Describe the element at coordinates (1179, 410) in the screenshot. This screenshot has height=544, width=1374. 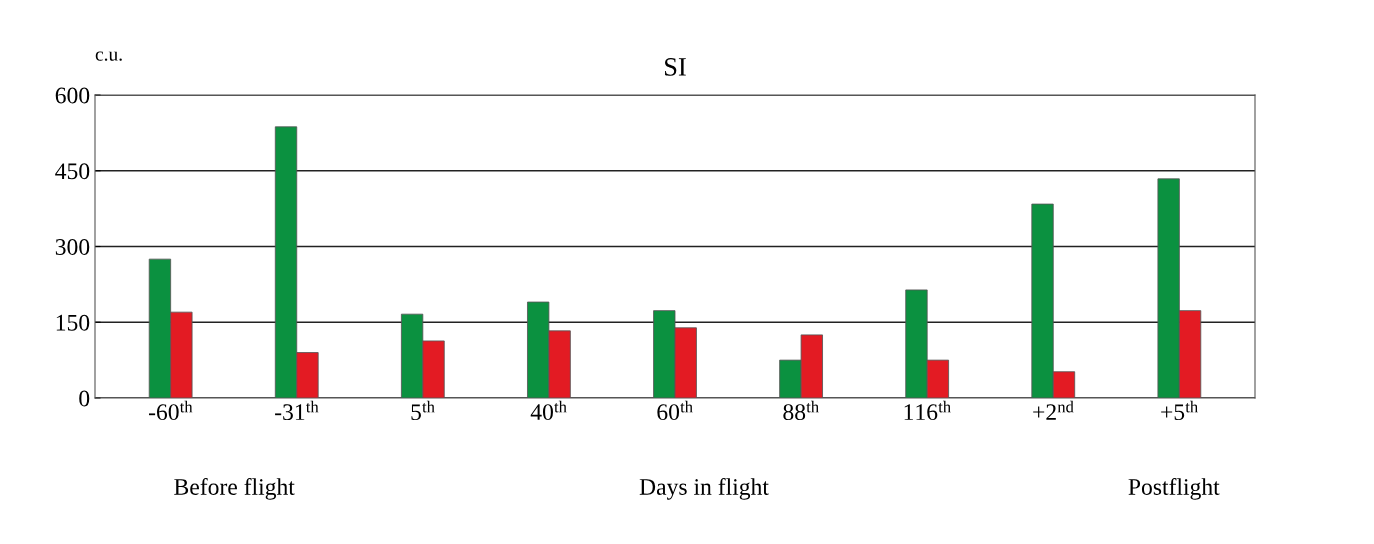
I see `x-tick-label: +5$^{th}$` at that location.